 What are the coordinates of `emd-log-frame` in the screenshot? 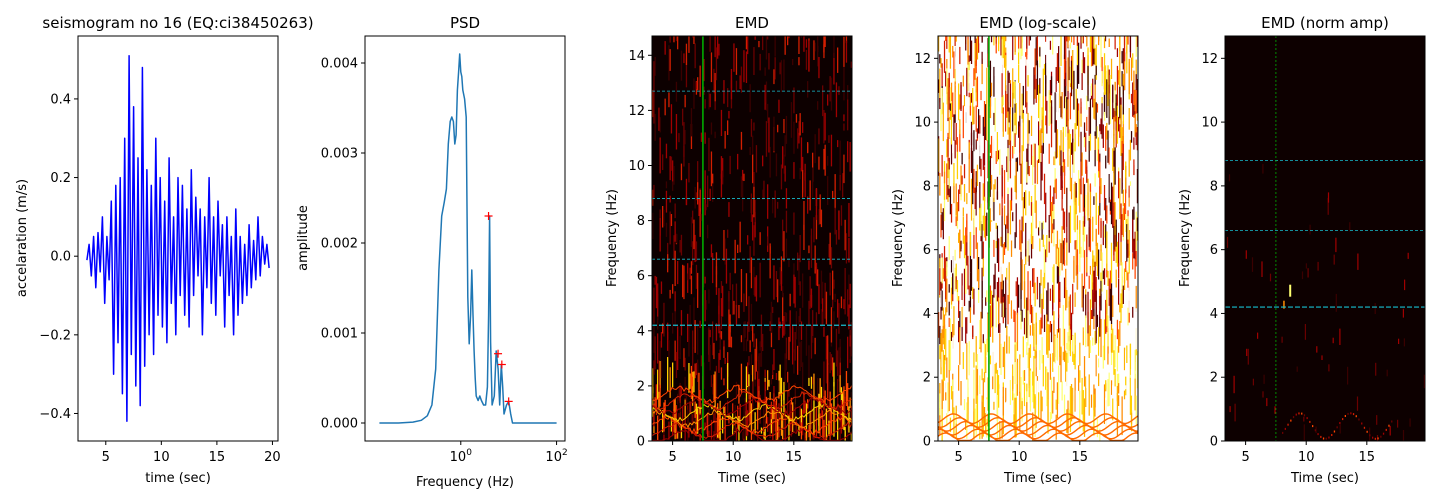 It's located at (1038, 238).